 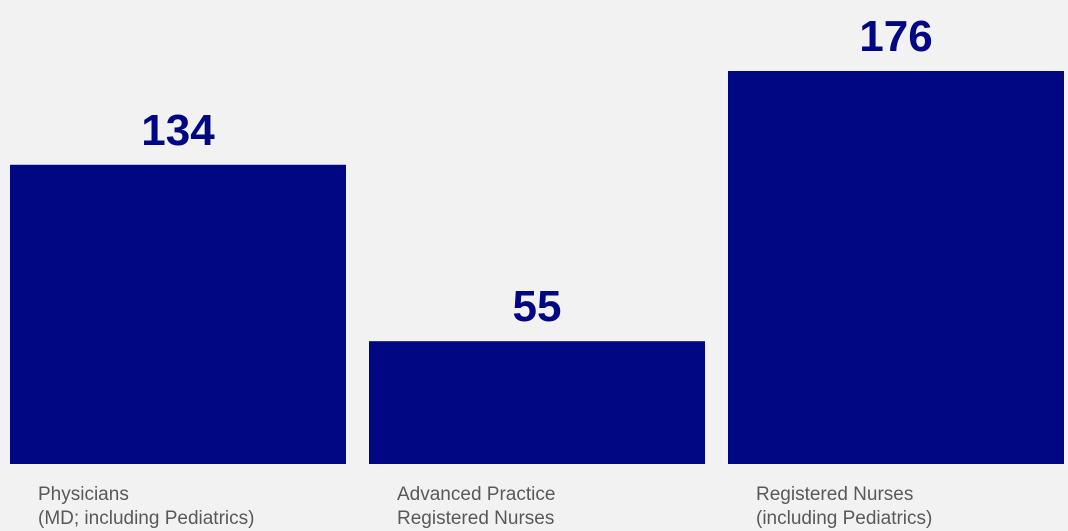 What do you see at coordinates (844, 518) in the screenshot?
I see `category-label-3-line-2: (including Pediatrics)` at bounding box center [844, 518].